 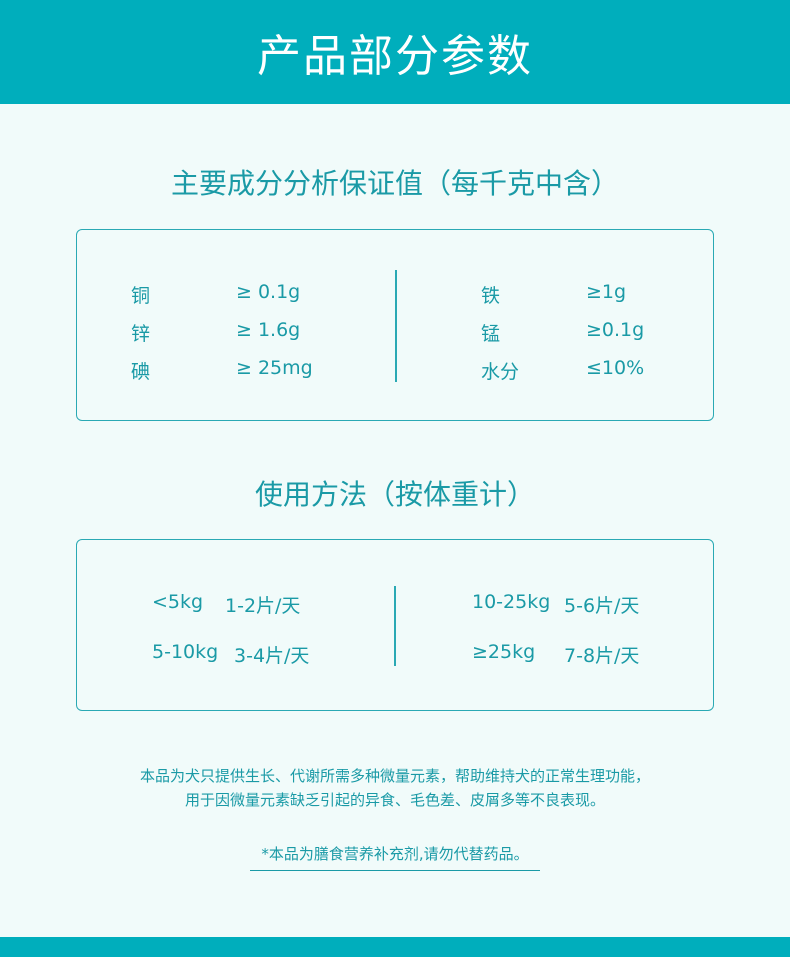 What do you see at coordinates (511, 602) in the screenshot?
I see `usage-weight: 10-25kg` at bounding box center [511, 602].